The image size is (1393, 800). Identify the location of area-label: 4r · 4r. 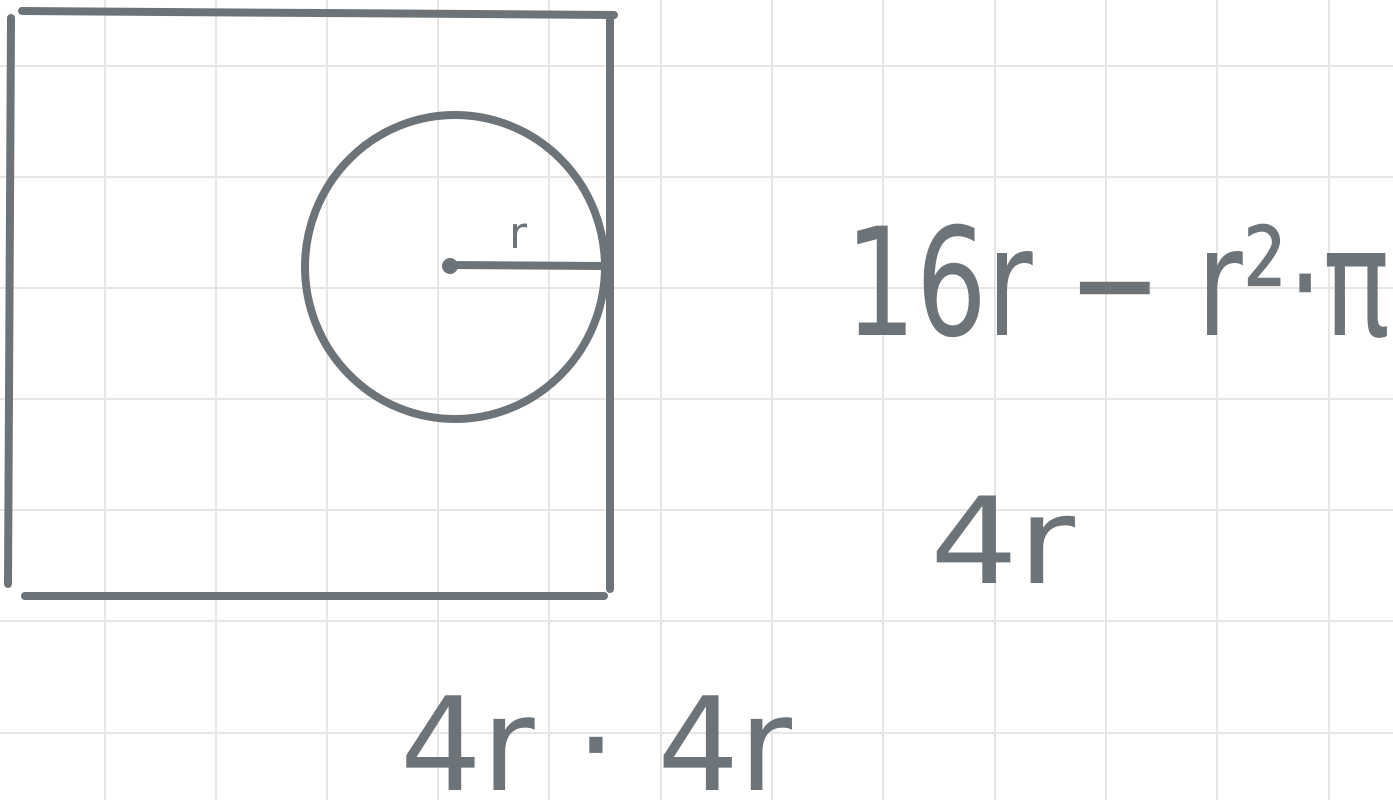
(596, 734).